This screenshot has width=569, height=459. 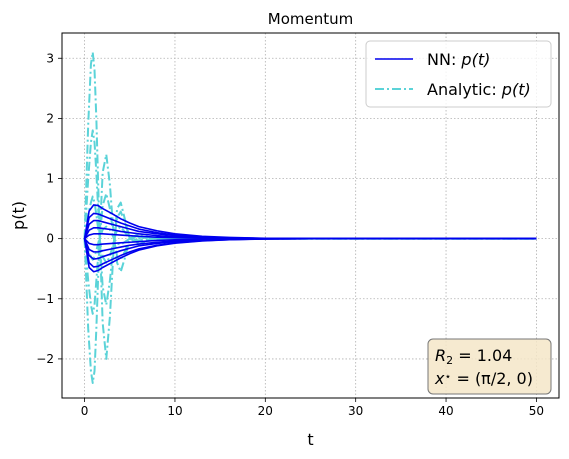 I want to click on legend-frame, so click(x=458, y=74).